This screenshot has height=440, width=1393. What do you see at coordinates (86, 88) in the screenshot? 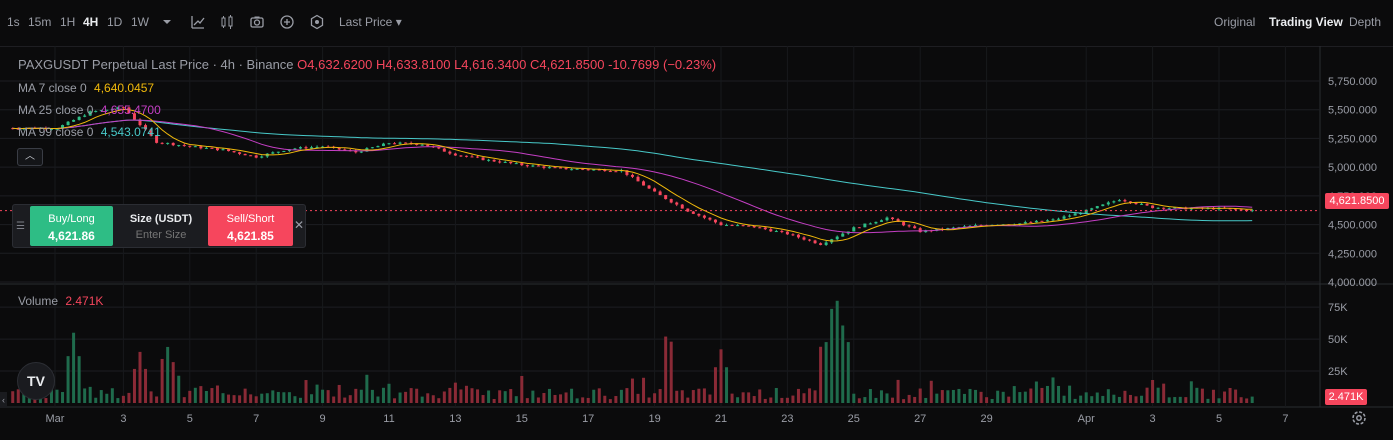
I see `ma7-legend: MA 7 close 0 4,640.0457` at bounding box center [86, 88].